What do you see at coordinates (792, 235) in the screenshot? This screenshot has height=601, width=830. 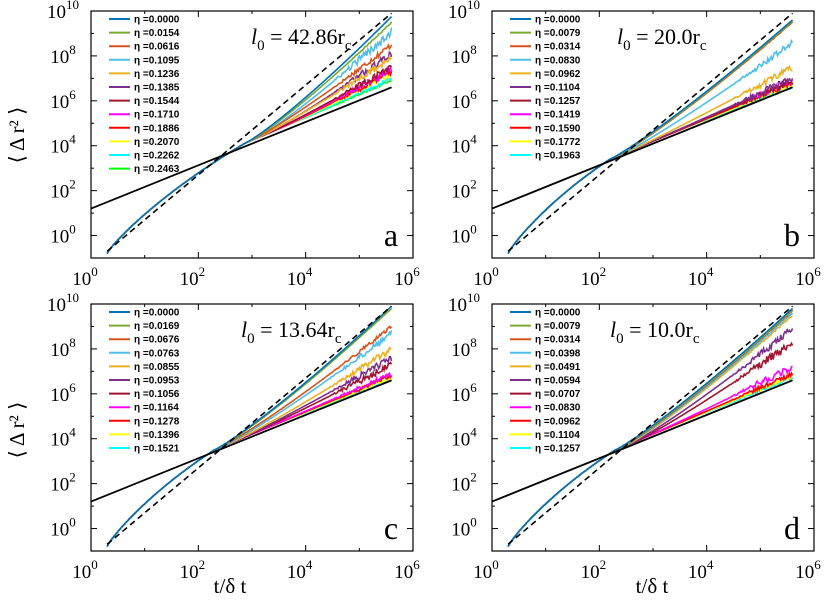 I see `panel-letter-b: b` at bounding box center [792, 235].